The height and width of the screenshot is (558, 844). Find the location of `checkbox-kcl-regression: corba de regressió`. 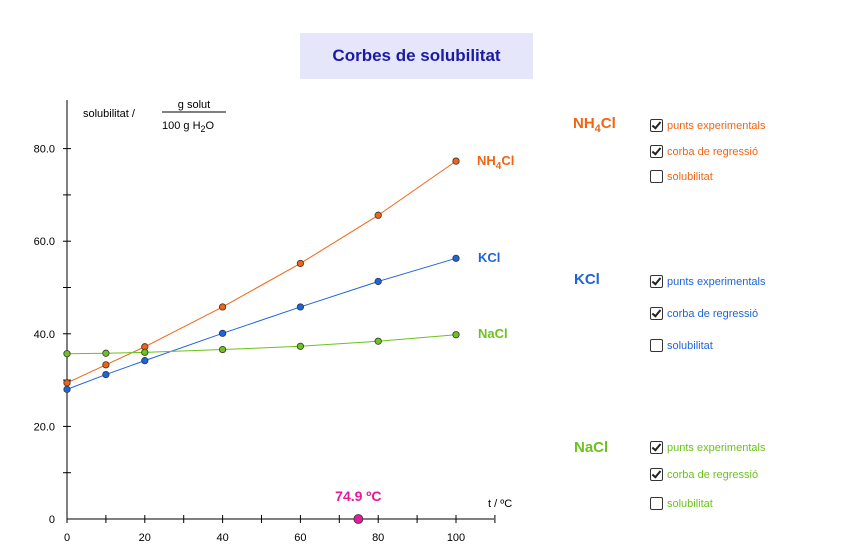

checkbox-kcl-regression: corba de regressió is located at coordinates (704, 313).